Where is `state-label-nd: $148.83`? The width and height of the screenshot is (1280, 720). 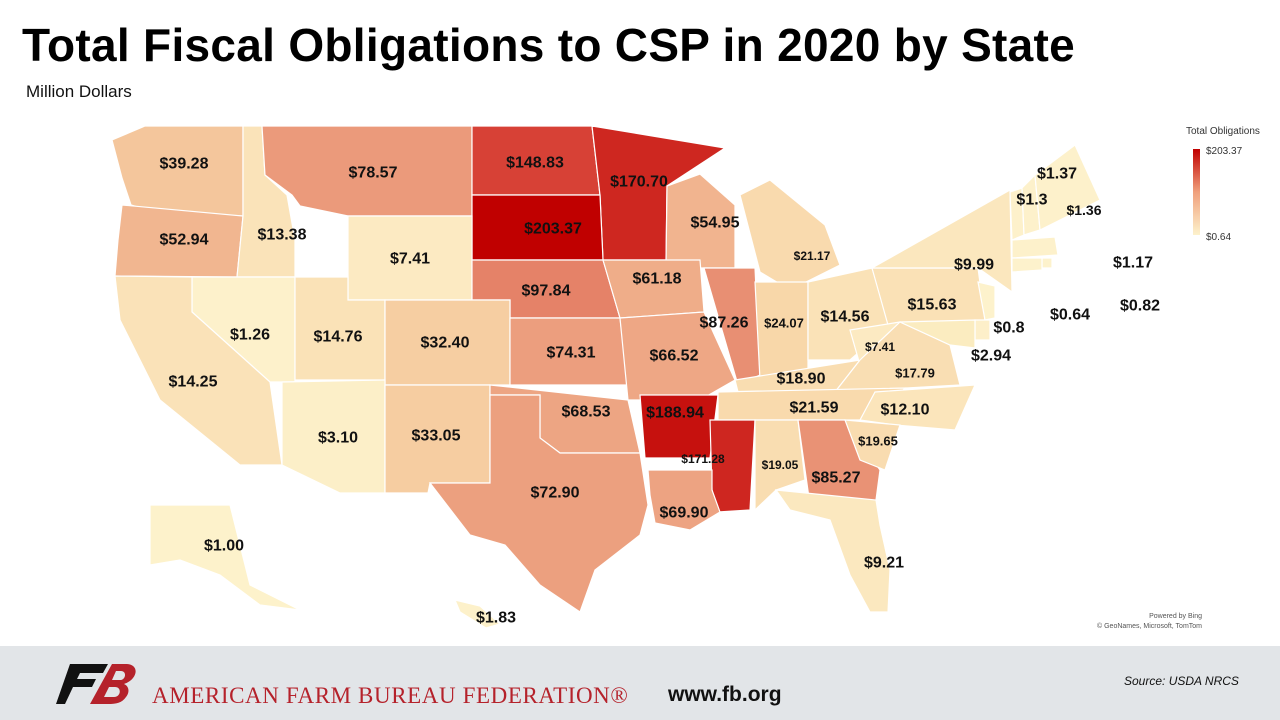 state-label-nd: $148.83 is located at coordinates (535, 163).